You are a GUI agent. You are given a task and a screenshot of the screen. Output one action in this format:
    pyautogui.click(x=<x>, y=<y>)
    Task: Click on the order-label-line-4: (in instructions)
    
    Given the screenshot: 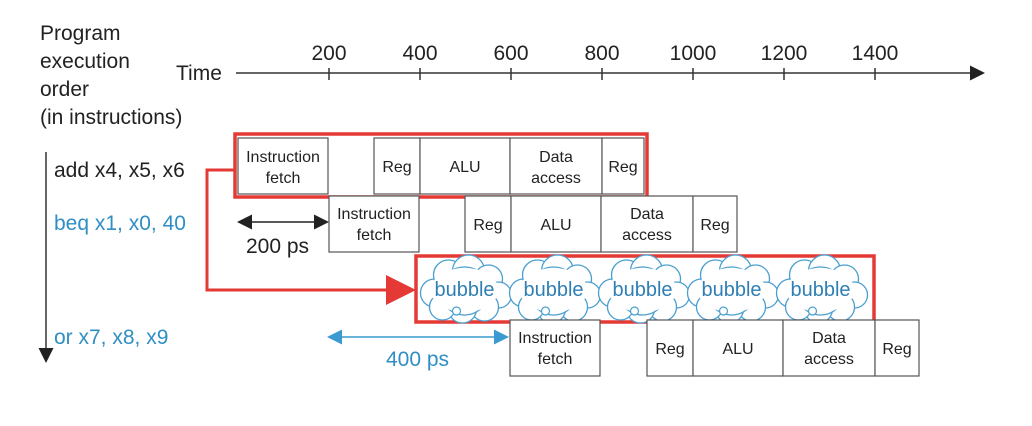 What is the action you would take?
    pyautogui.click(x=111, y=117)
    